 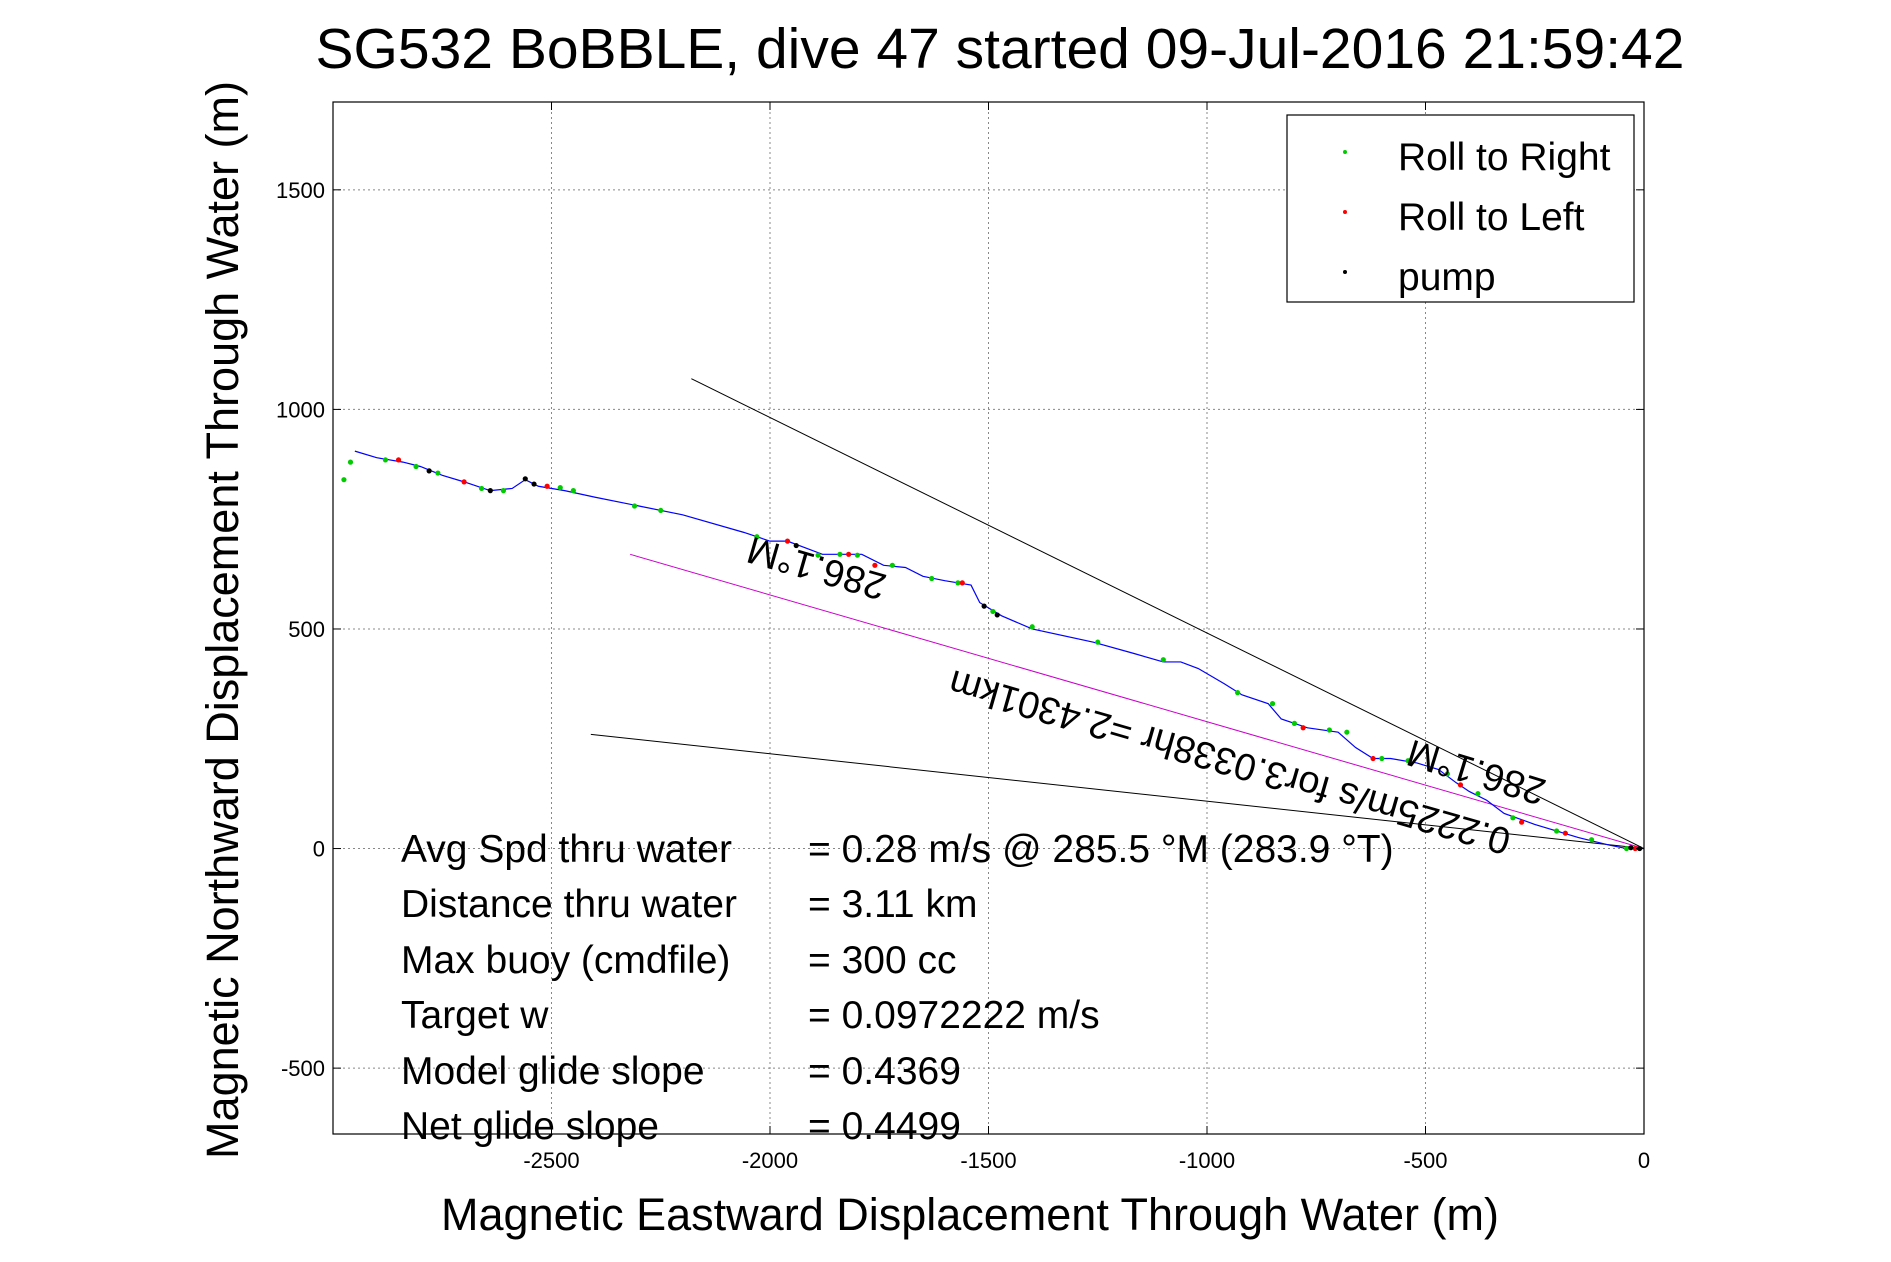 What do you see at coordinates (553, 1071) in the screenshot?
I see `stat-label-model-glide-slope: Model glide slope` at bounding box center [553, 1071].